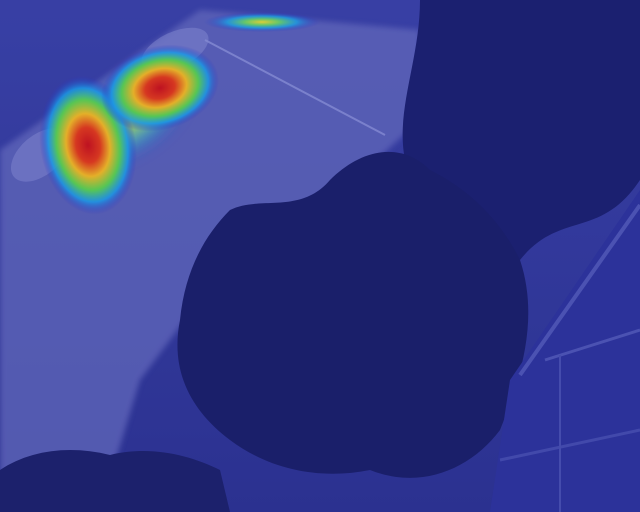  Describe the element at coordinates (262, 22) in the screenshot. I see `heat-streak-top` at that location.